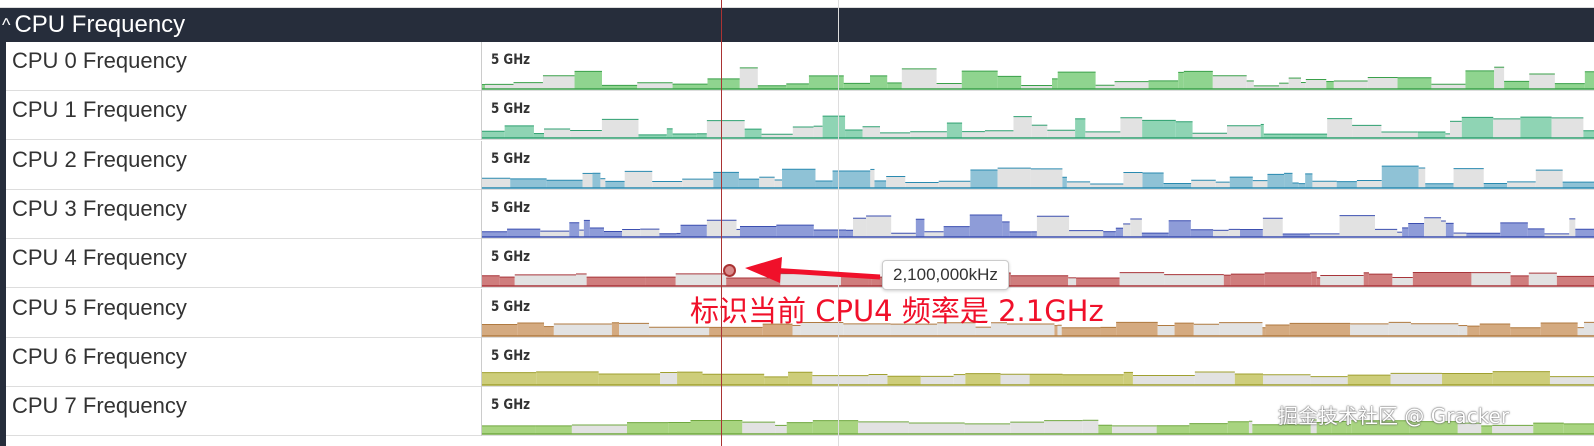 The width and height of the screenshot is (1594, 446). What do you see at coordinates (797, 25) in the screenshot?
I see `group-header-cpu-frequency: ^ CPU Frequency` at bounding box center [797, 25].